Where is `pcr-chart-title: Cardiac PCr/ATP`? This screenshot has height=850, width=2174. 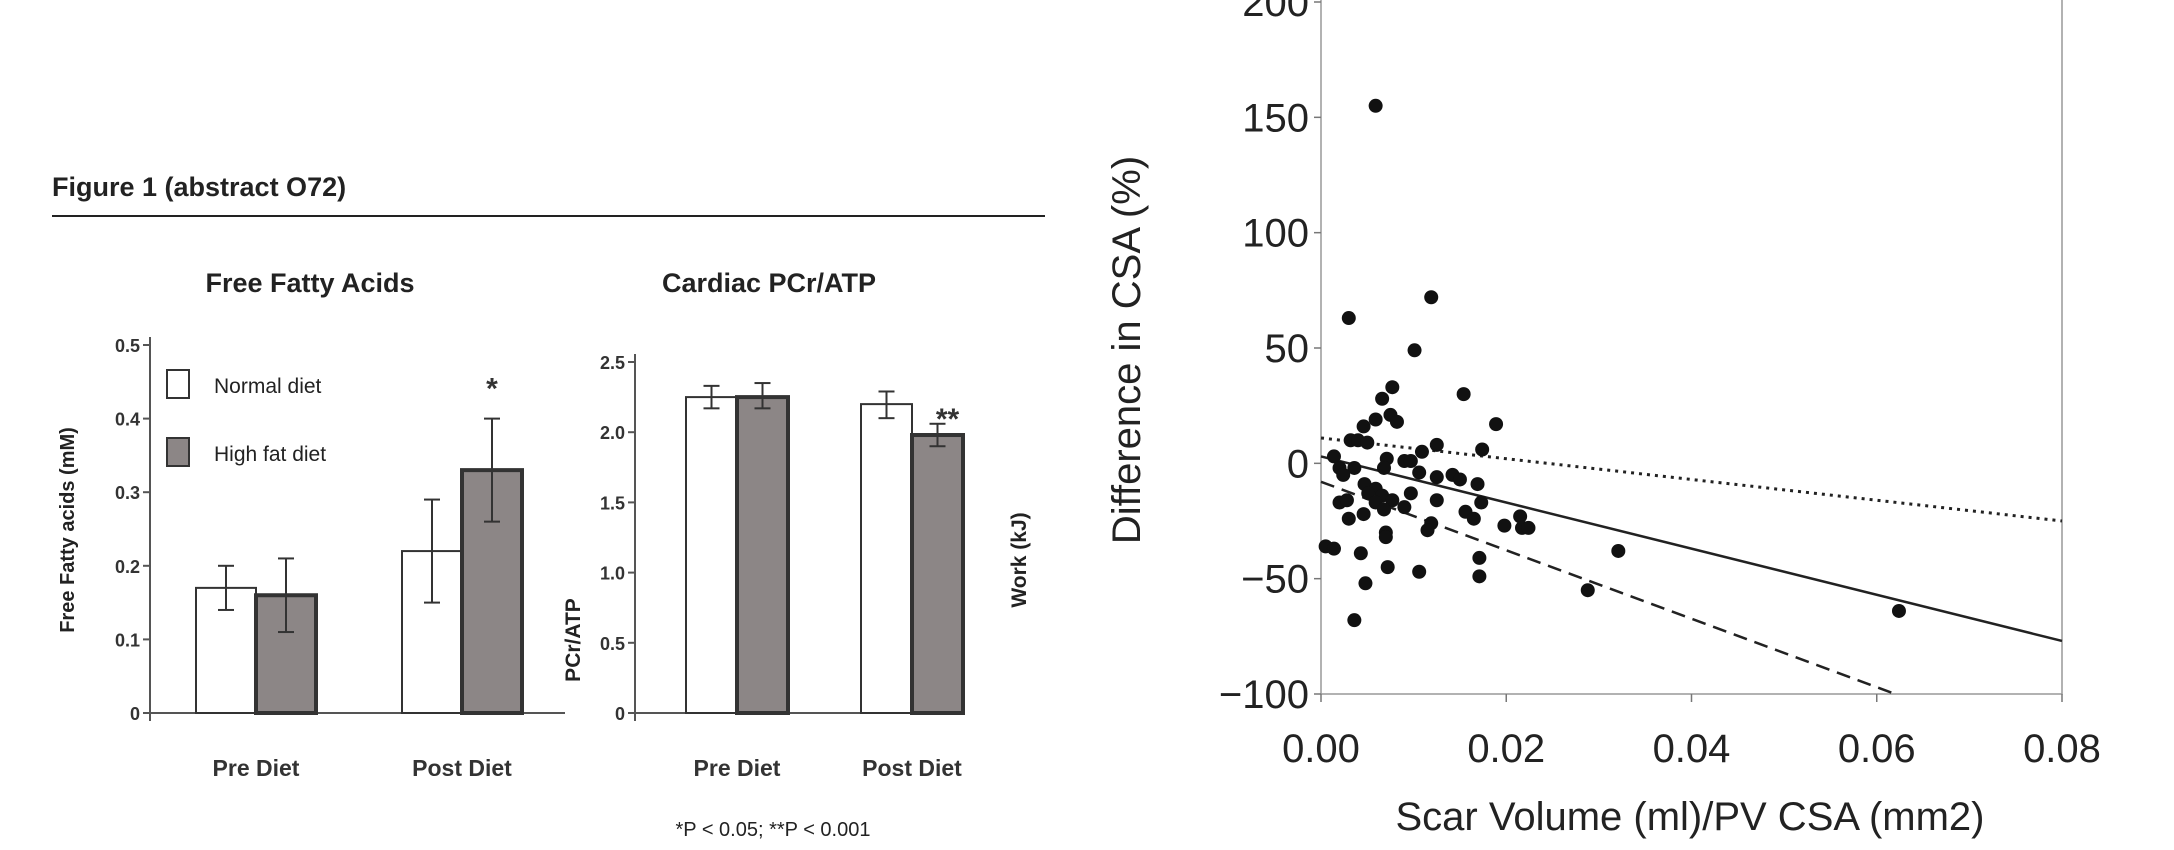 pcr-chart-title: Cardiac PCr/ATP is located at coordinates (769, 283).